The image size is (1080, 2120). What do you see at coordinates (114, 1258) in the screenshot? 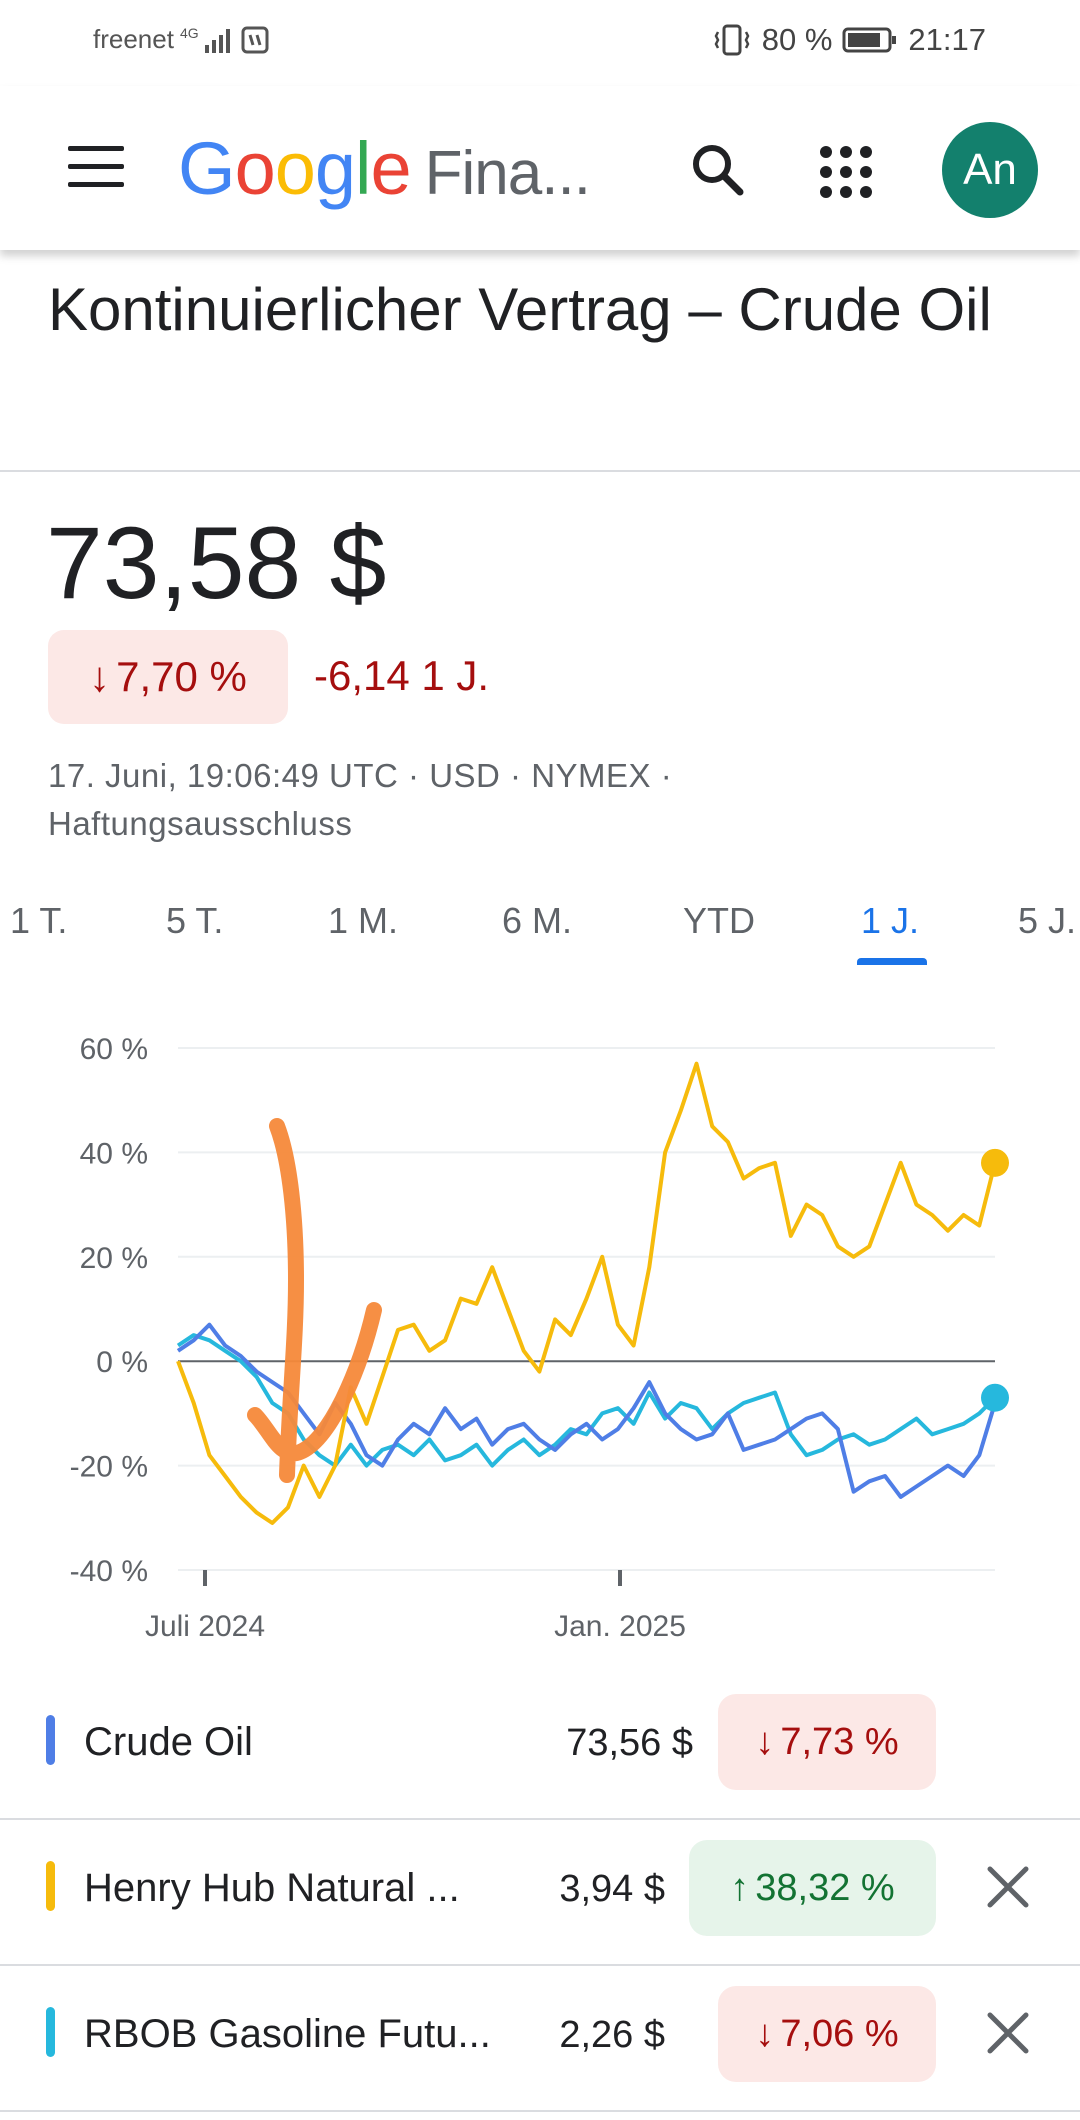
I see `y-tick-label: 20 %` at bounding box center [114, 1258].